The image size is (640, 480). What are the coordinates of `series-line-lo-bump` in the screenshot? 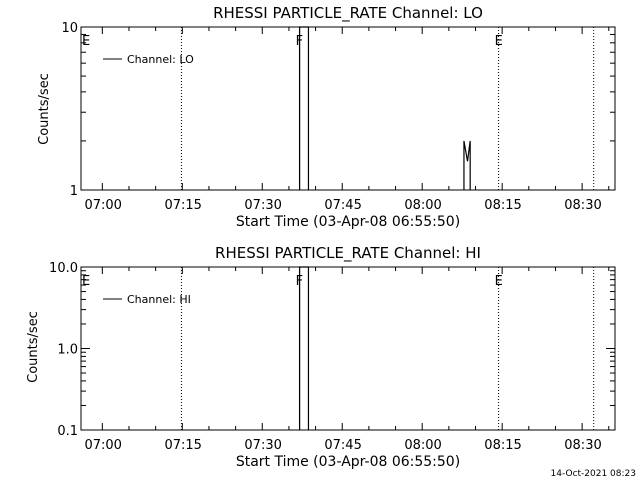 It's located at (467, 165).